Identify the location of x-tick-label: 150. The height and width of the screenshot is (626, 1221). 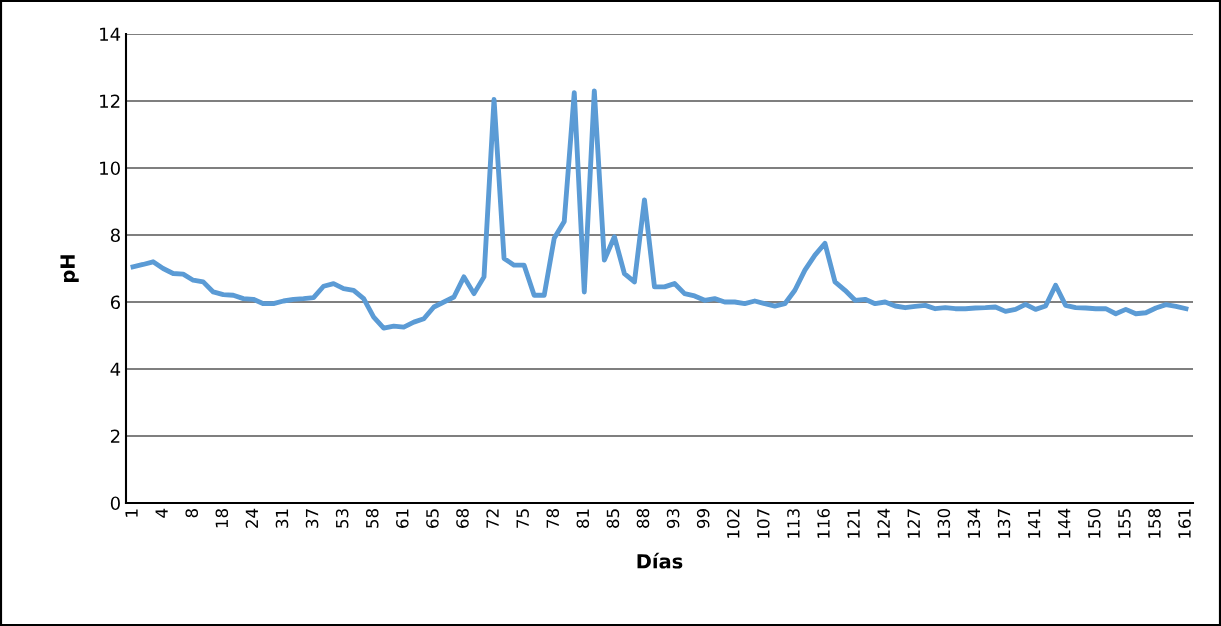
(1094, 523).